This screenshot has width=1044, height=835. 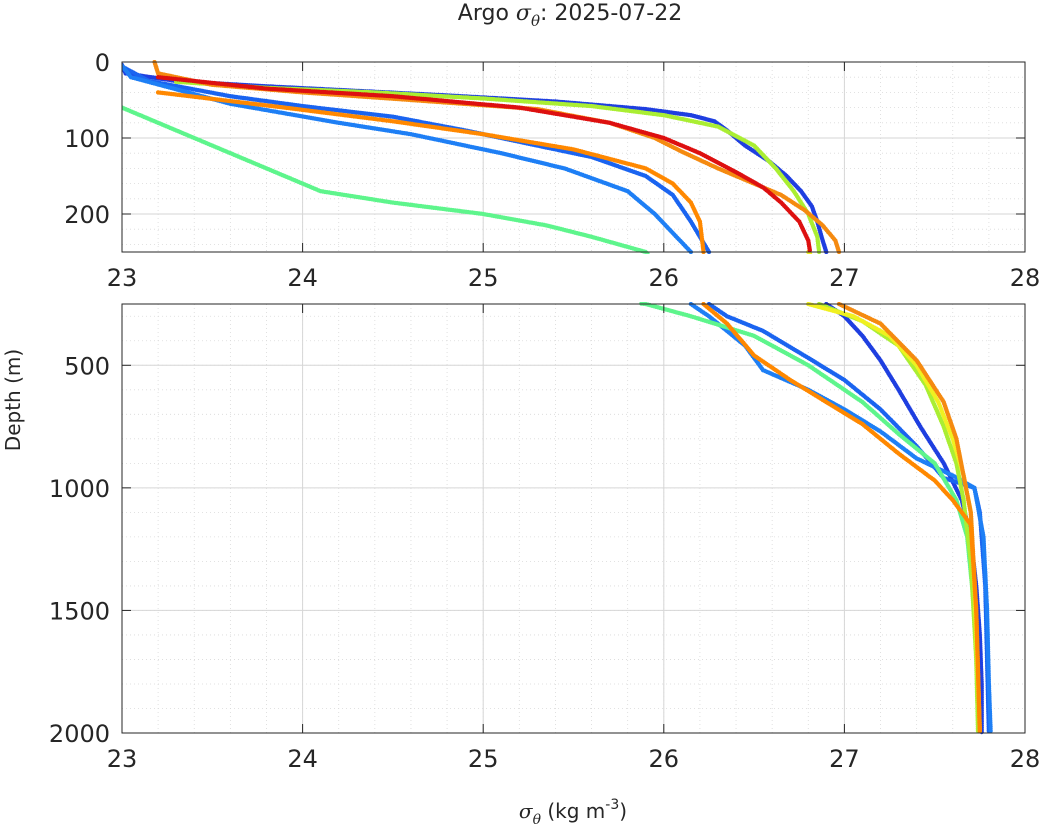 What do you see at coordinates (990, 731) in the screenshot?
I see `profile-3-point` at bounding box center [990, 731].